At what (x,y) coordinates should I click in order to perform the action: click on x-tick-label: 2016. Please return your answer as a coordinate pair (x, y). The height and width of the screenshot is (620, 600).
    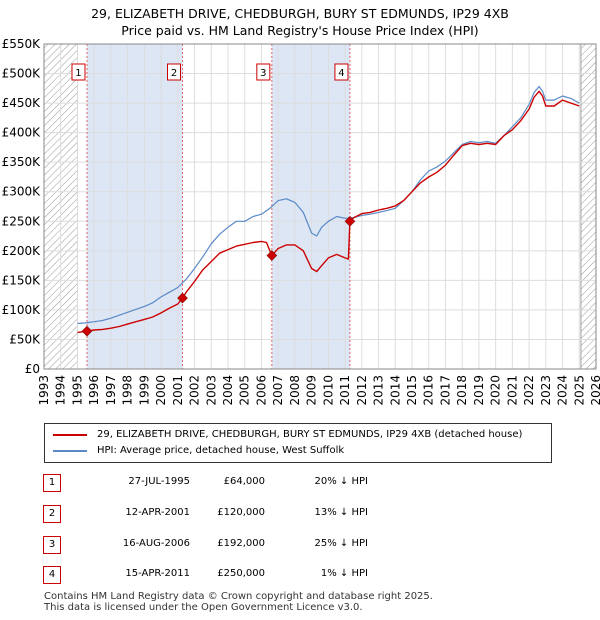
    Looking at the image, I should click on (429, 390).